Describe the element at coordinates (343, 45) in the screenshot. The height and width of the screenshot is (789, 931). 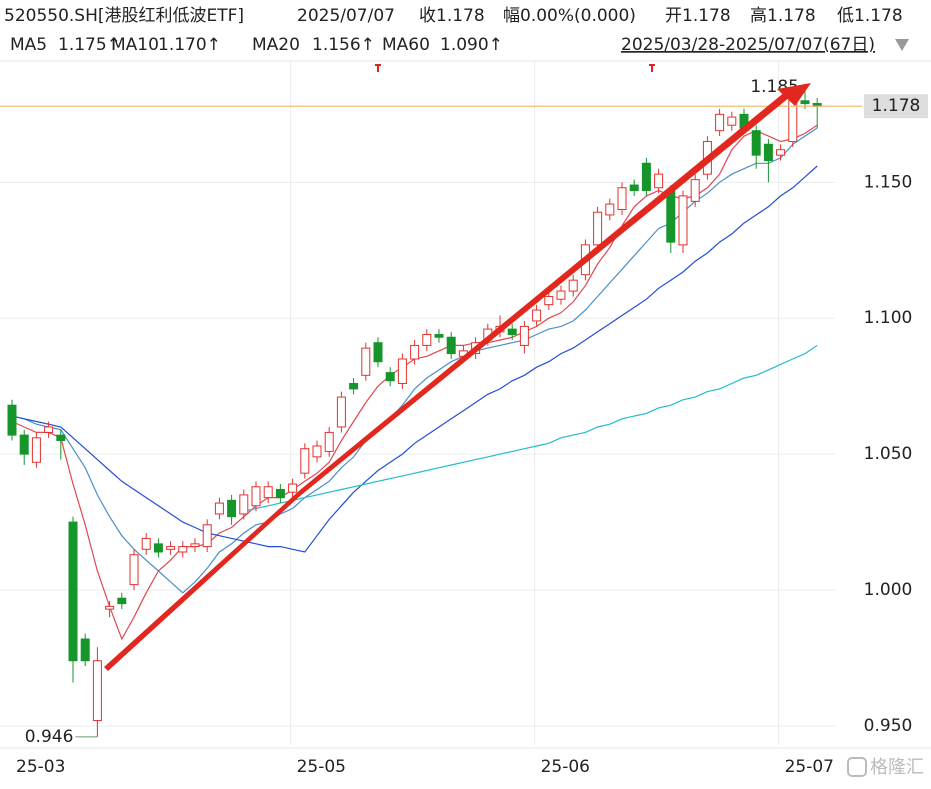
I see `legend-value: 1.156↑` at that location.